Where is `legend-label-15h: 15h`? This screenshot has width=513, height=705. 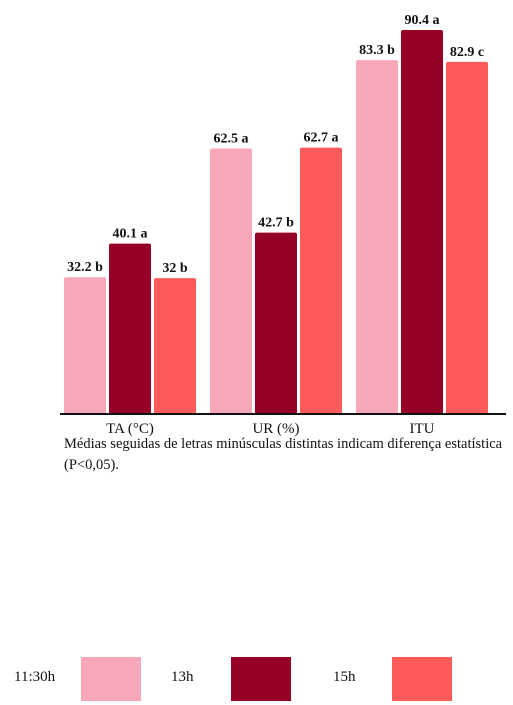 legend-label-15h: 15h is located at coordinates (344, 677).